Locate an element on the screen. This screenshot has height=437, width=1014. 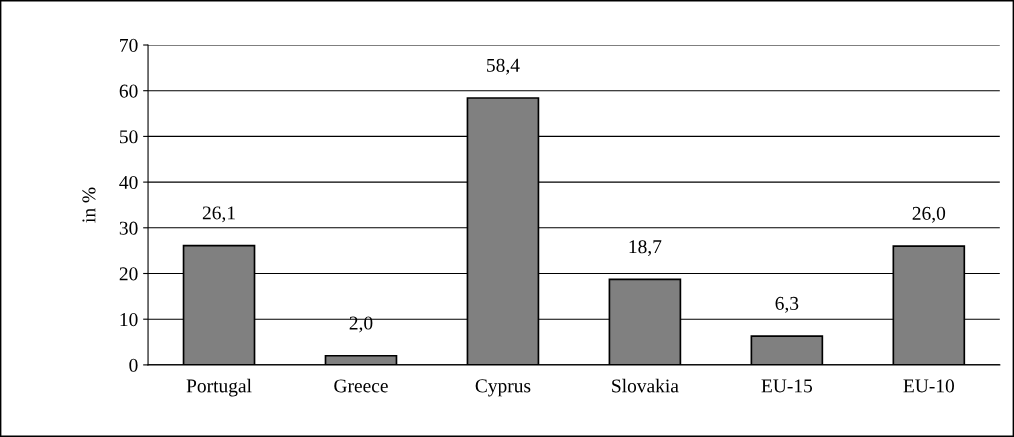
data-label: 18,7 is located at coordinates (645, 248).